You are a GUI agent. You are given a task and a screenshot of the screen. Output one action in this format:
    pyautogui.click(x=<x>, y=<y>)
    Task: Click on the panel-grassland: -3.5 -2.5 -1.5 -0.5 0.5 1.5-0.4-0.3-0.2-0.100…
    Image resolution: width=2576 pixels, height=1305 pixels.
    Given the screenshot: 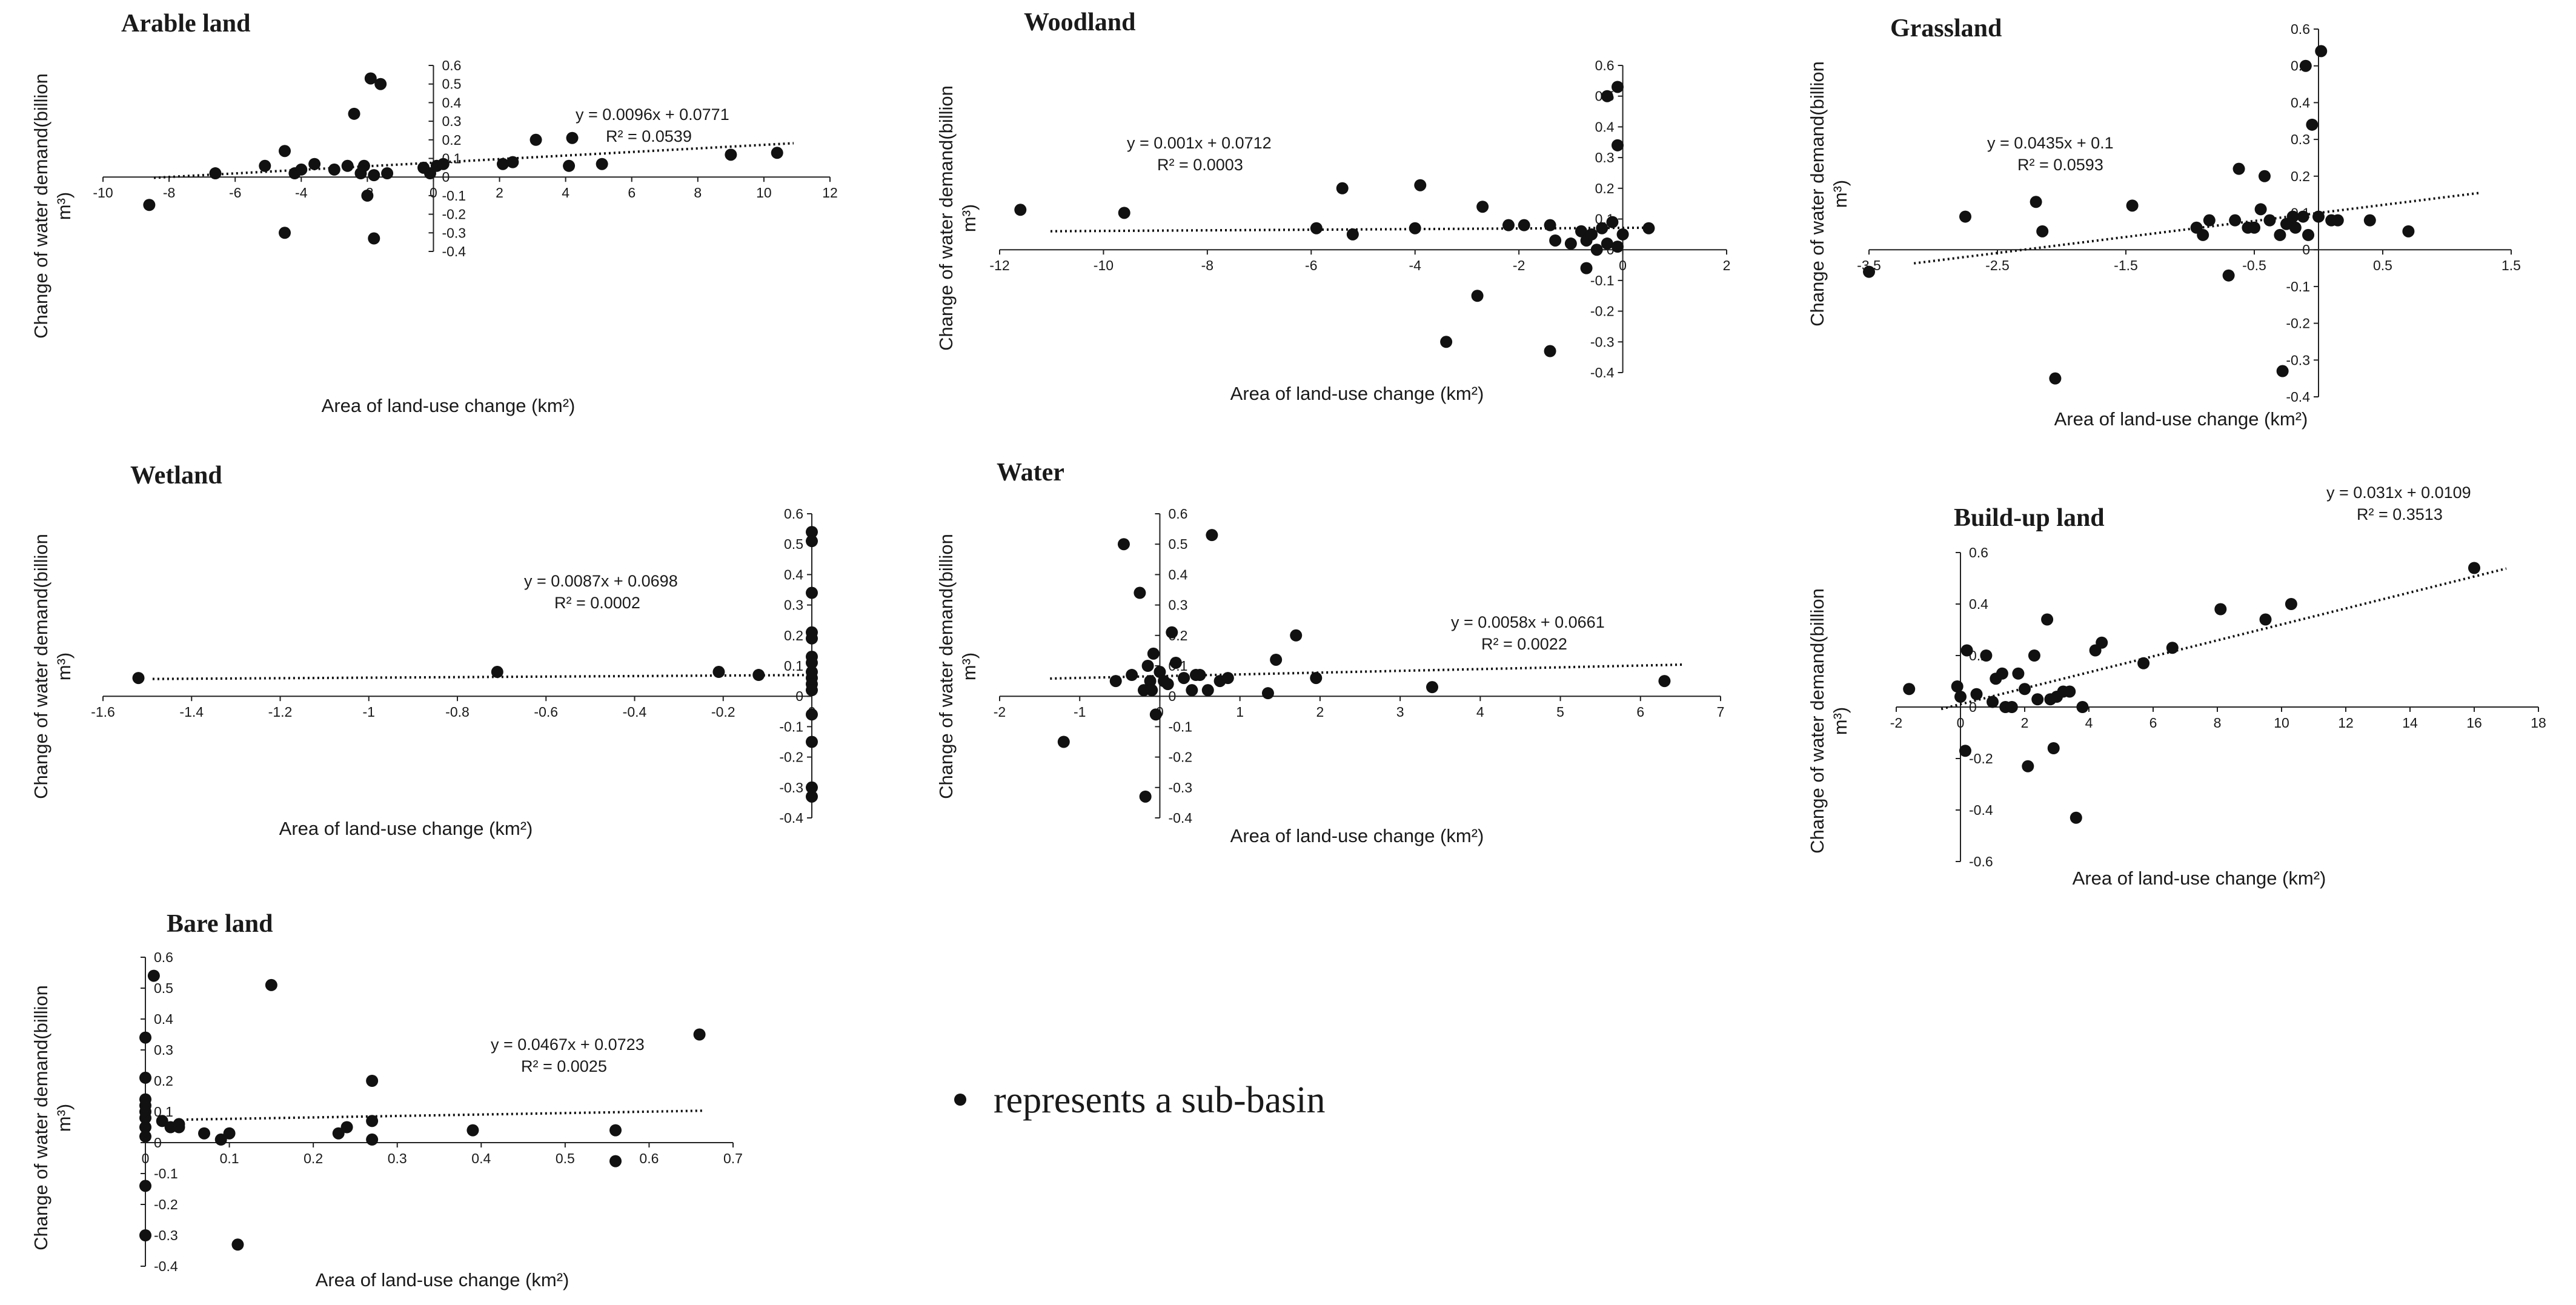 What is the action you would take?
    pyautogui.click(x=2164, y=222)
    